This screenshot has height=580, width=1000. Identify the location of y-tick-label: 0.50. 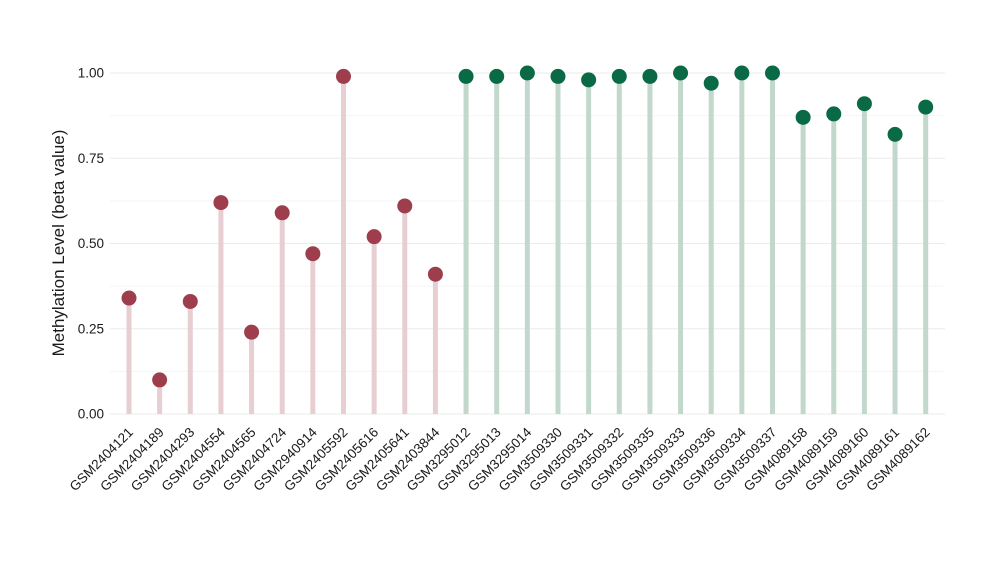
(91, 243).